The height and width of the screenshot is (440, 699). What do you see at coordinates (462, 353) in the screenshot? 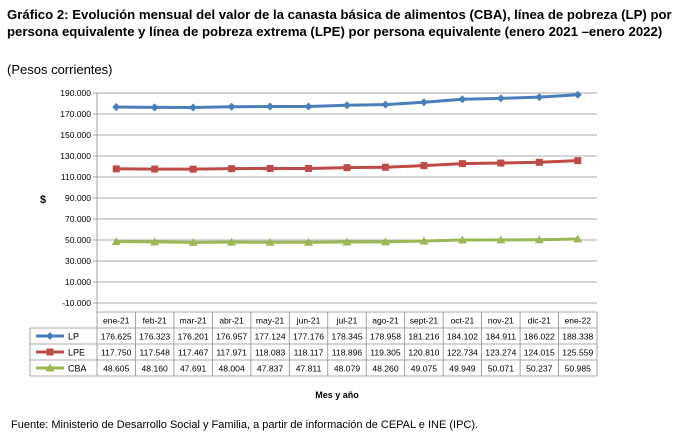
I see `data-label: 122.734` at bounding box center [462, 353].